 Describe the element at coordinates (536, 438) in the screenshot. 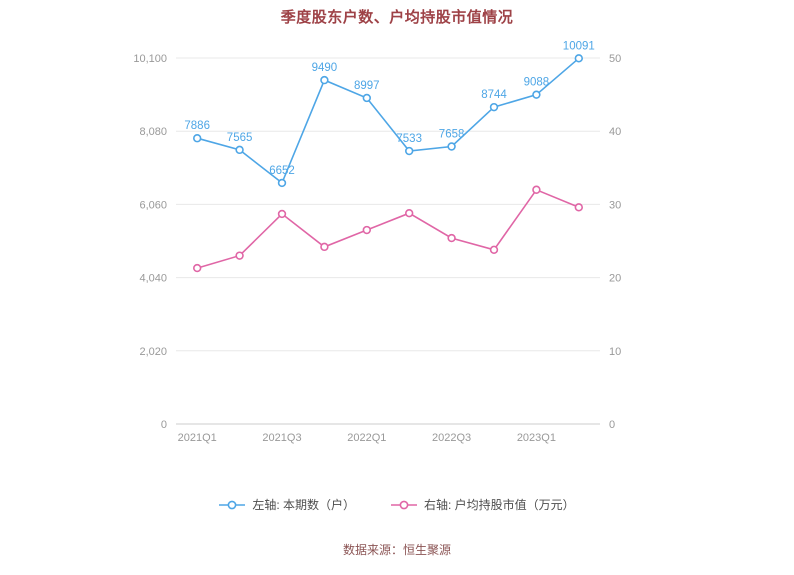

I see `x-axis-tick-label: 2023Q1` at that location.